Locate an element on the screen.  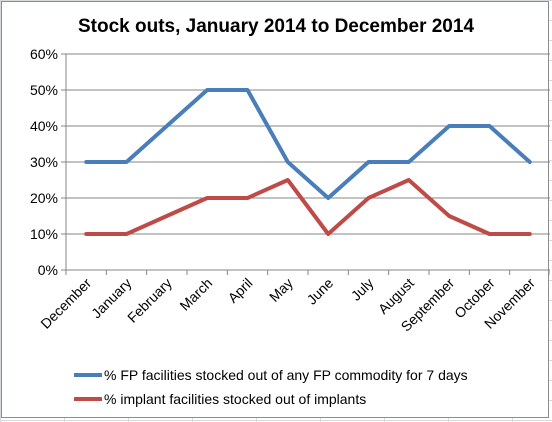
y-tick-label: 50% is located at coordinates (44, 90).